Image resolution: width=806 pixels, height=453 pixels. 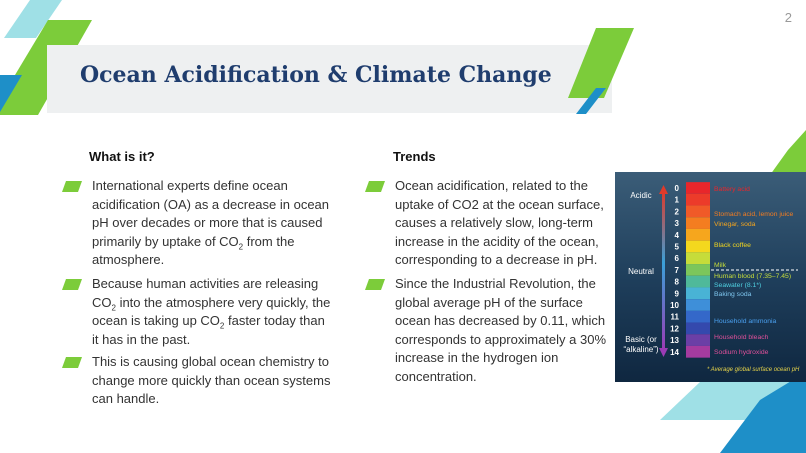 I want to click on ph-number: 11, so click(x=675, y=317).